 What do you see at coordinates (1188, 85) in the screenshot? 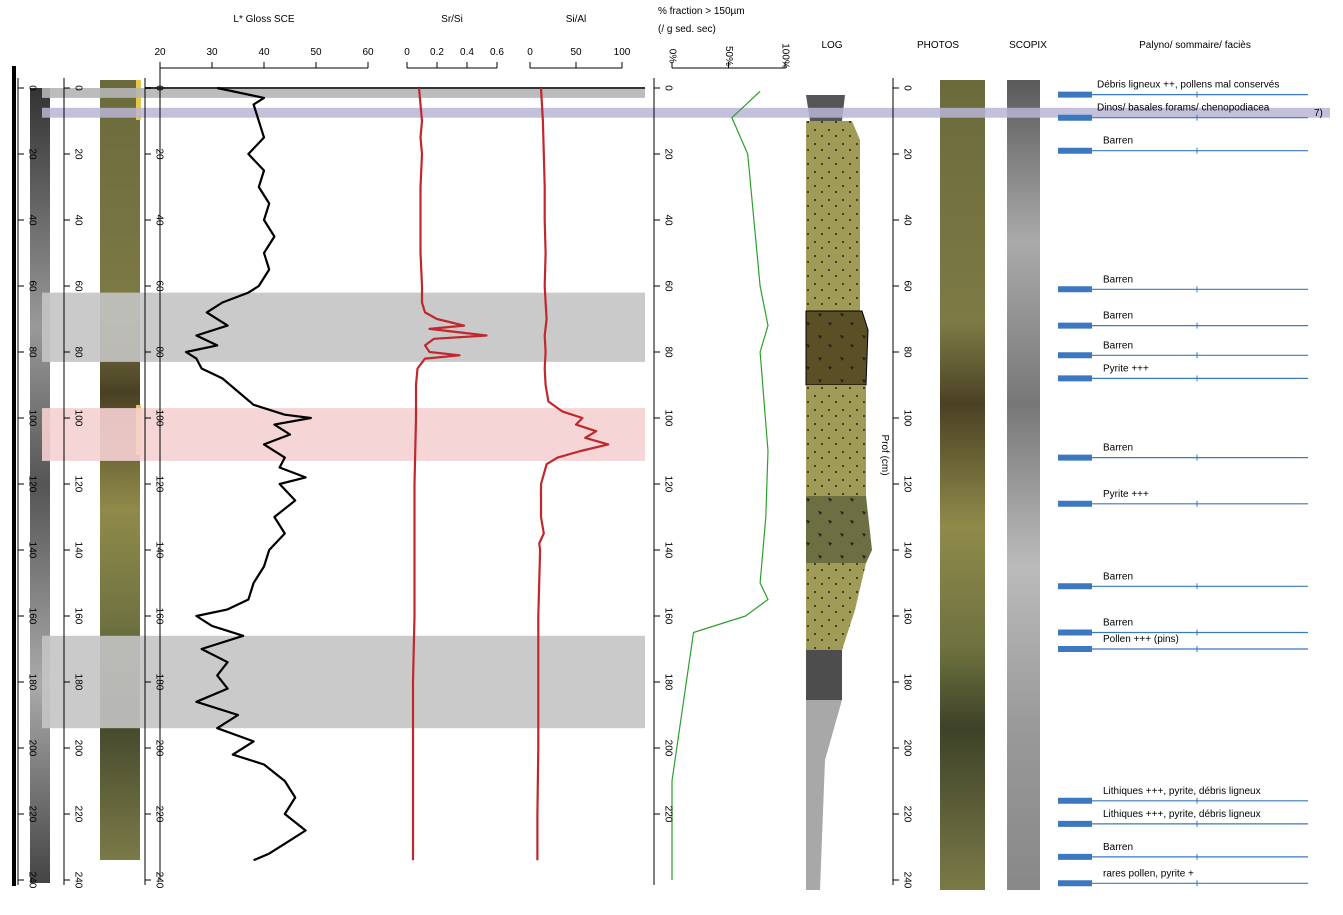
I see `annotation-label: Débris ligneux ++, pollens mal conservés` at bounding box center [1188, 85].